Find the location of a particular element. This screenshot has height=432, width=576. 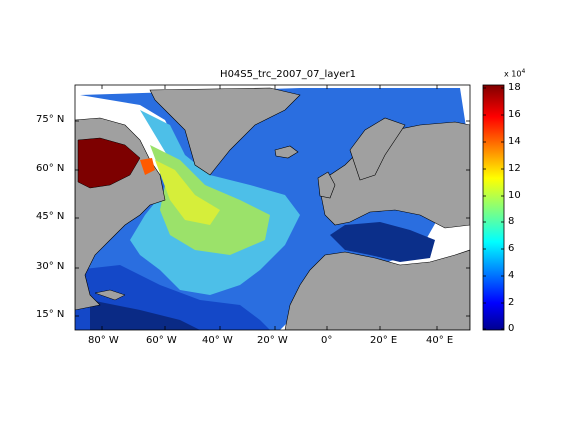

iceland is located at coordinates (286, 152).